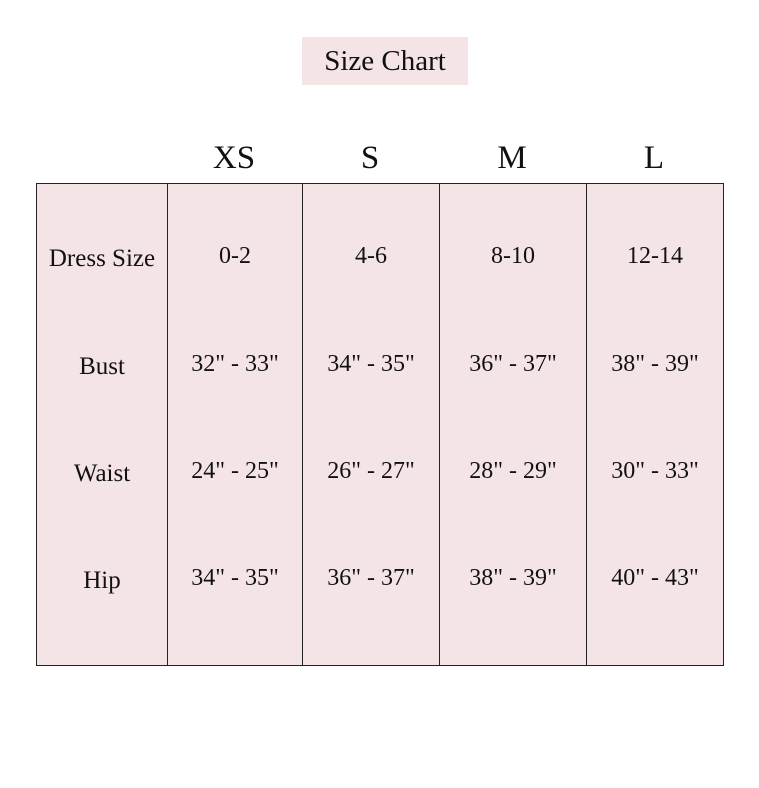 The width and height of the screenshot is (759, 788). What do you see at coordinates (235, 364) in the screenshot?
I see `table-cell: 32" - 33"` at bounding box center [235, 364].